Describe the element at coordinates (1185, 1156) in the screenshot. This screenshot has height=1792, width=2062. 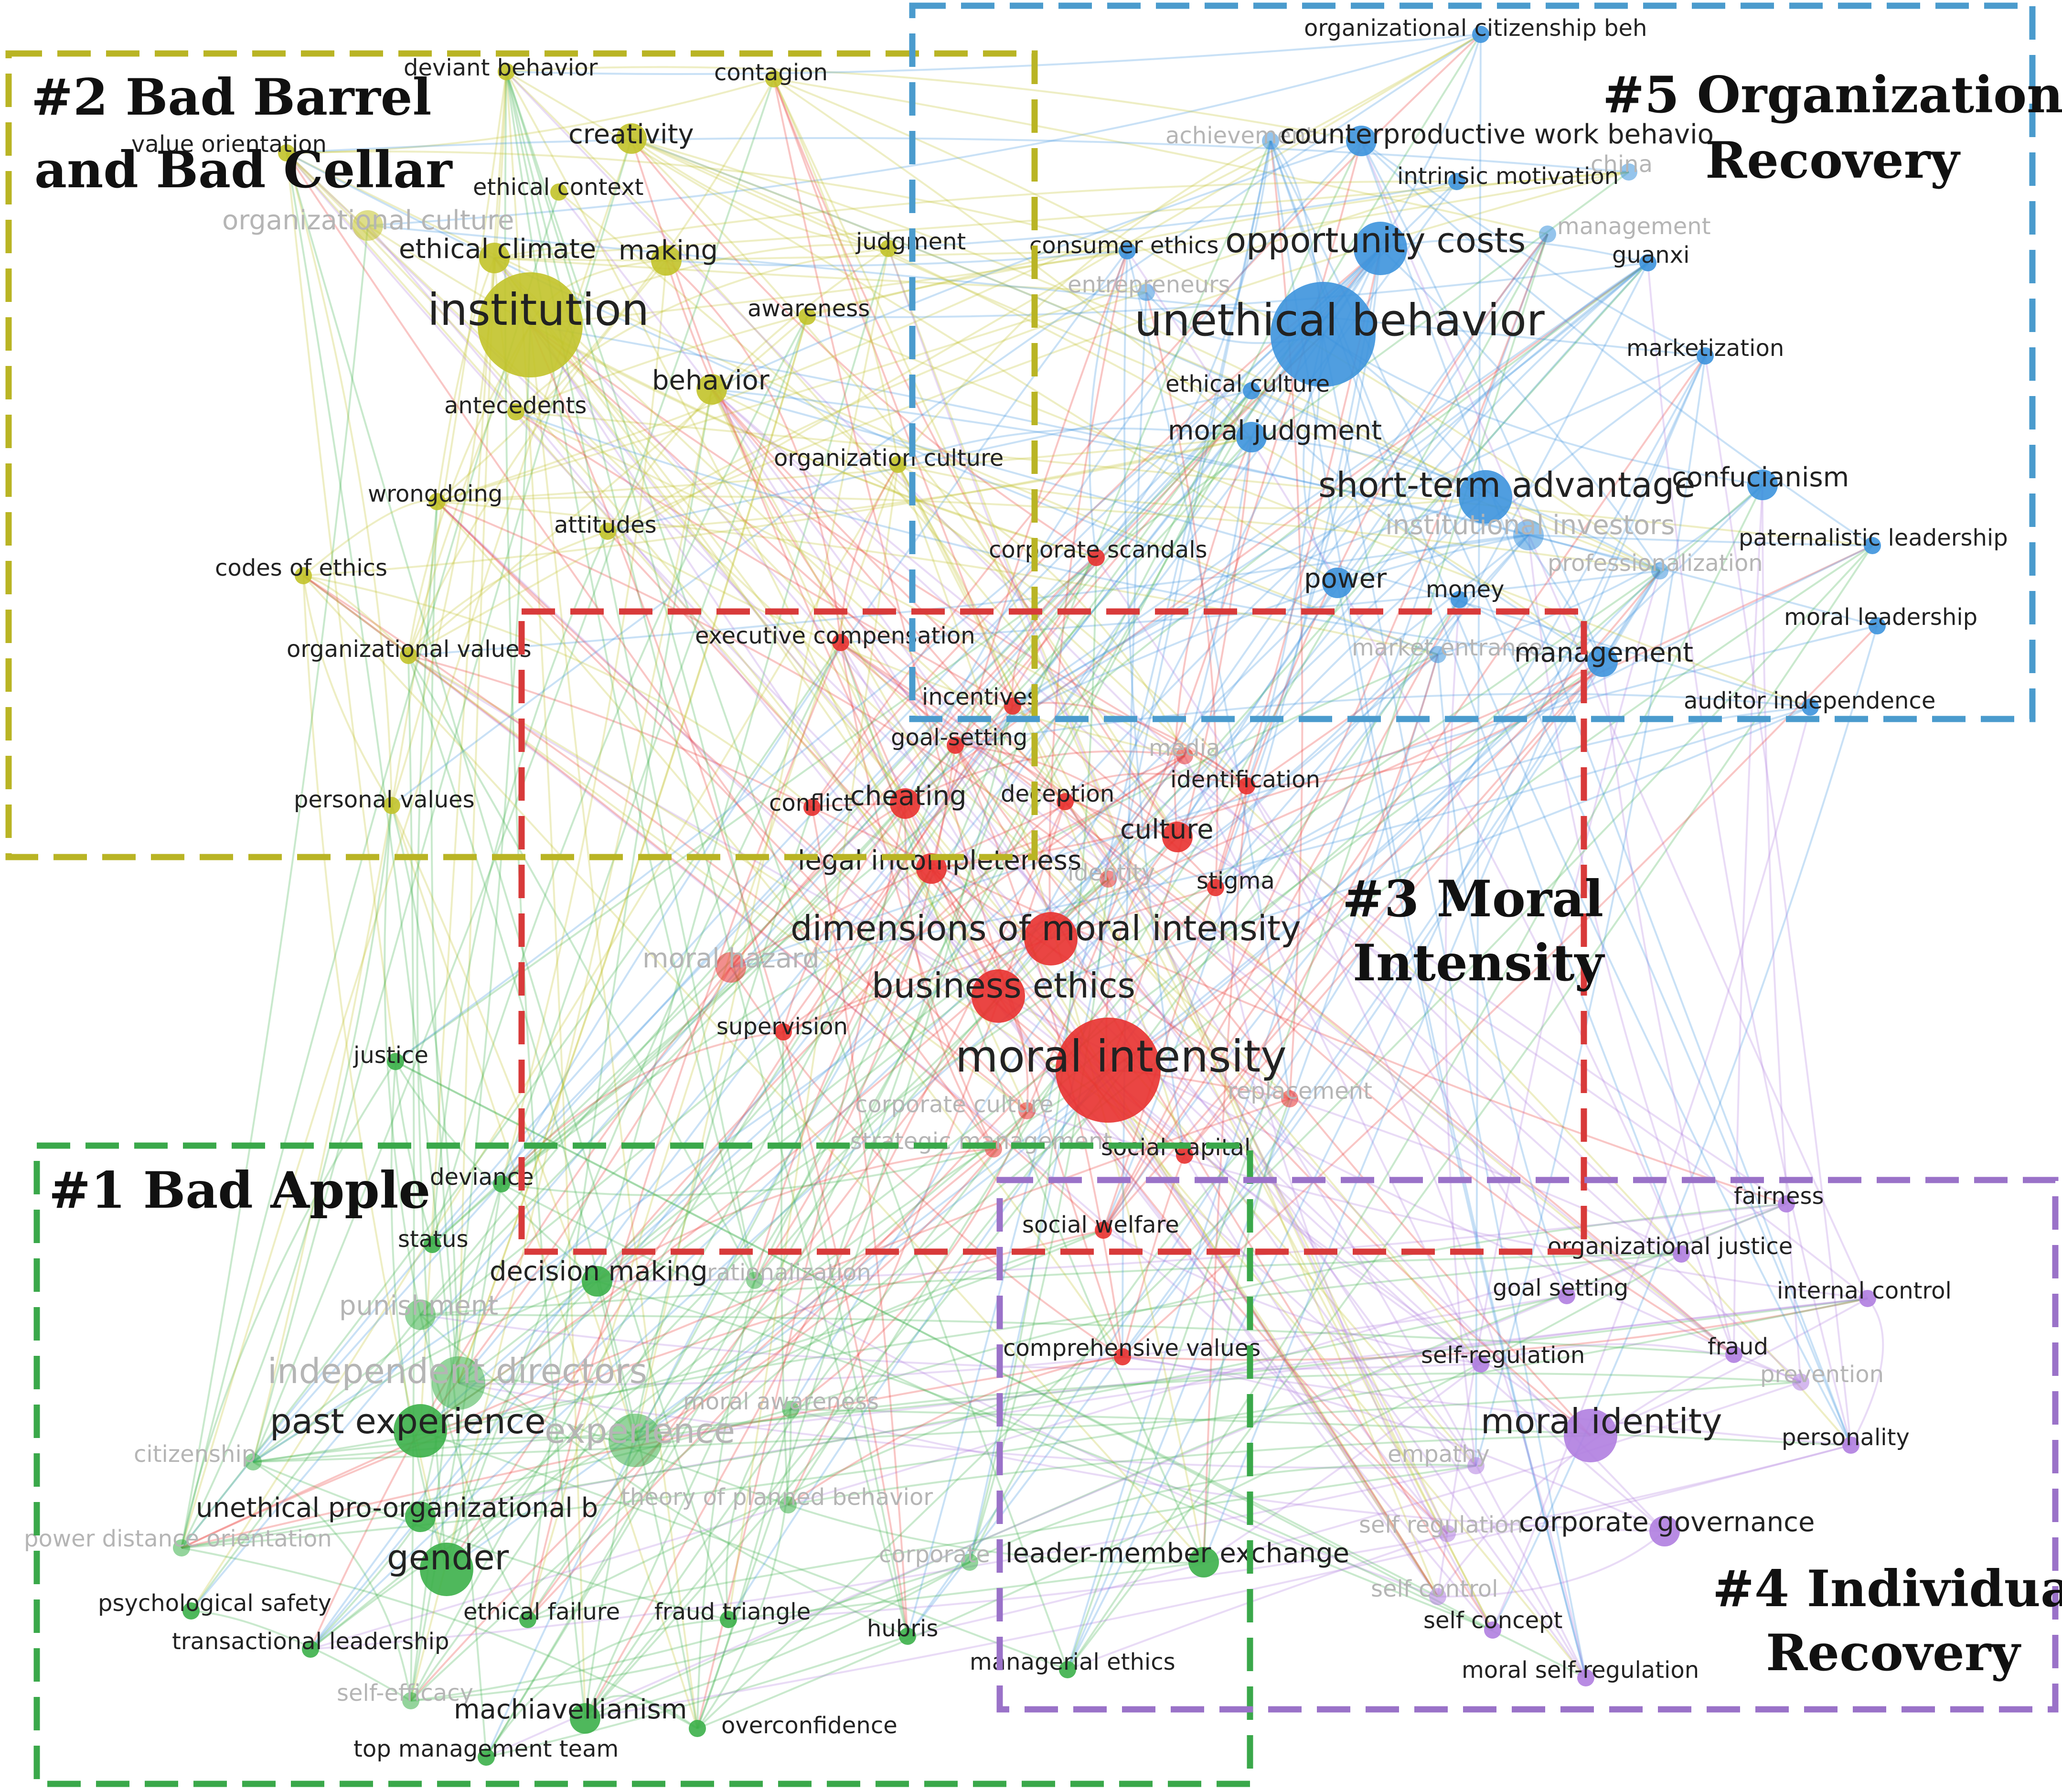
I see `node-dot-social-capital` at that location.